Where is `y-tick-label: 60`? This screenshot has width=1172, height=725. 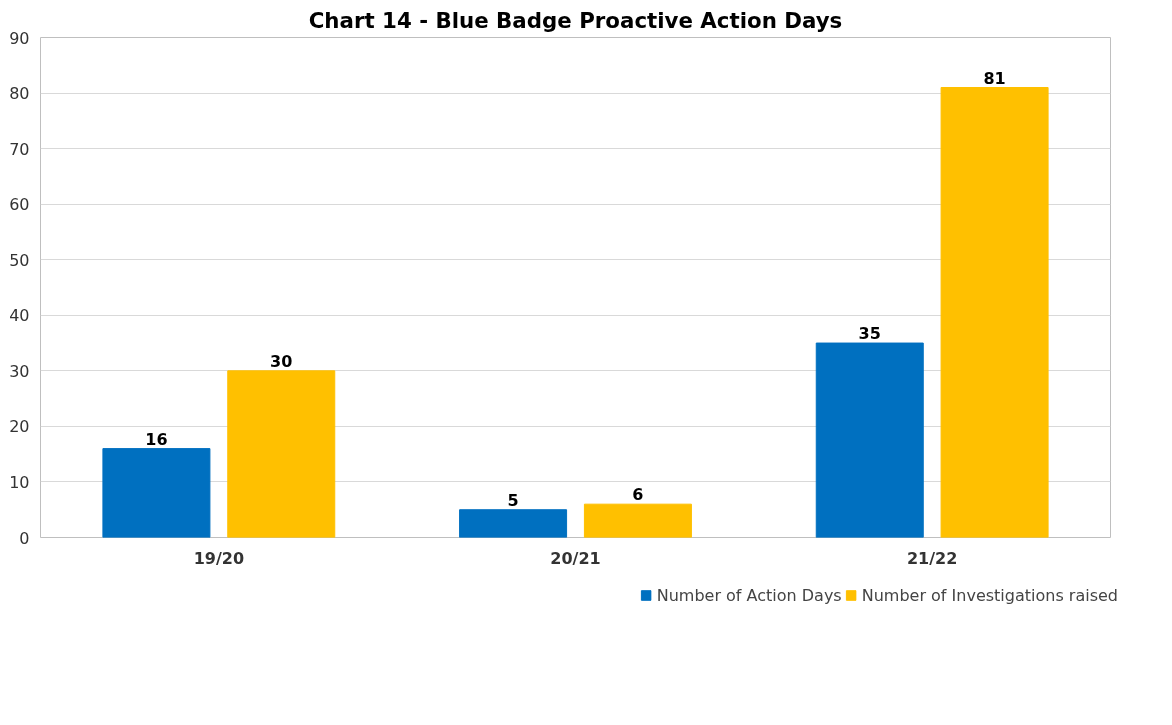
y-tick-label: 60 is located at coordinates (19, 205).